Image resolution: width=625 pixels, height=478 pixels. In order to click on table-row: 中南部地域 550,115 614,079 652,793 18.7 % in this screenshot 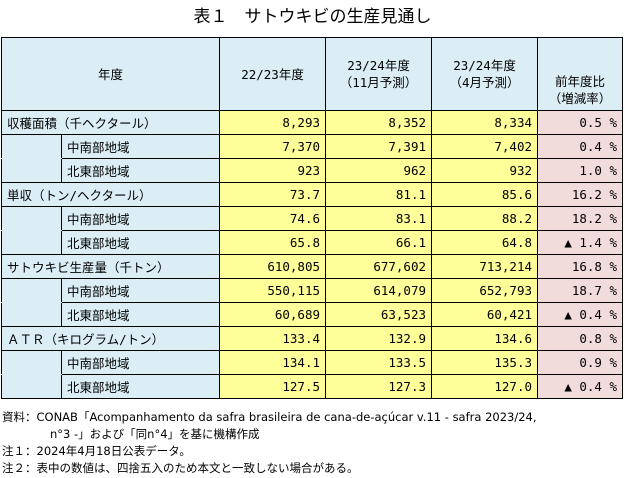, I will do `click(312, 290)`.